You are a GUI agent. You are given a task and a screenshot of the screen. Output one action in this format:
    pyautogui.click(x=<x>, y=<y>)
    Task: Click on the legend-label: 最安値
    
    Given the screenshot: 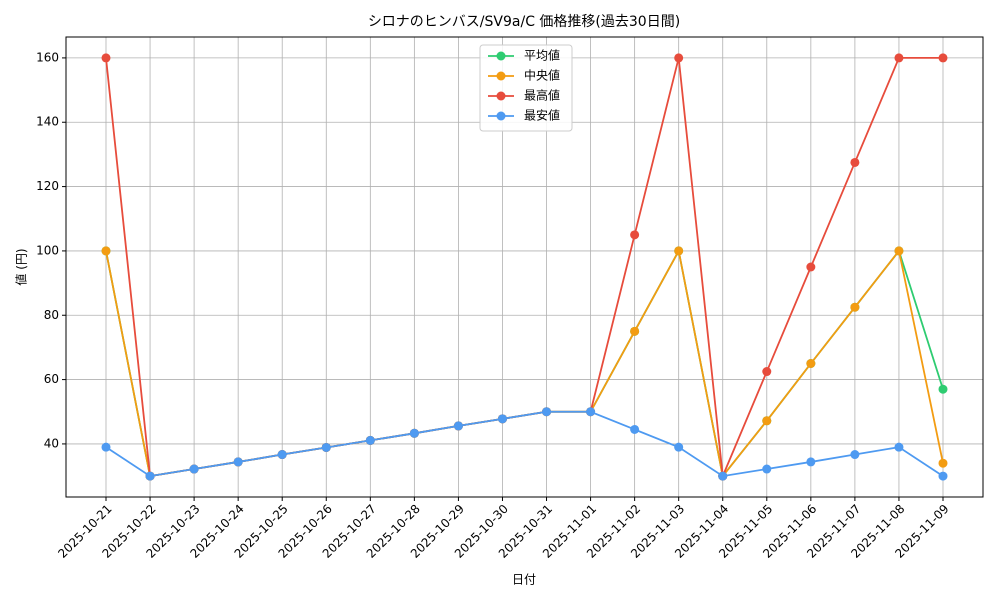 What is the action you would take?
    pyautogui.click(x=542, y=115)
    